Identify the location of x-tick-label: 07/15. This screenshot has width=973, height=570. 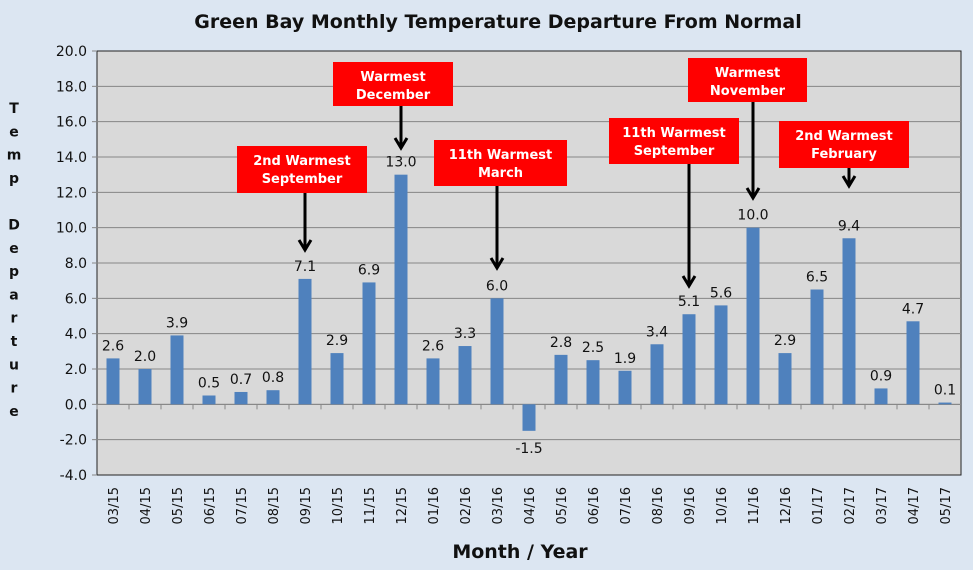
(242, 505).